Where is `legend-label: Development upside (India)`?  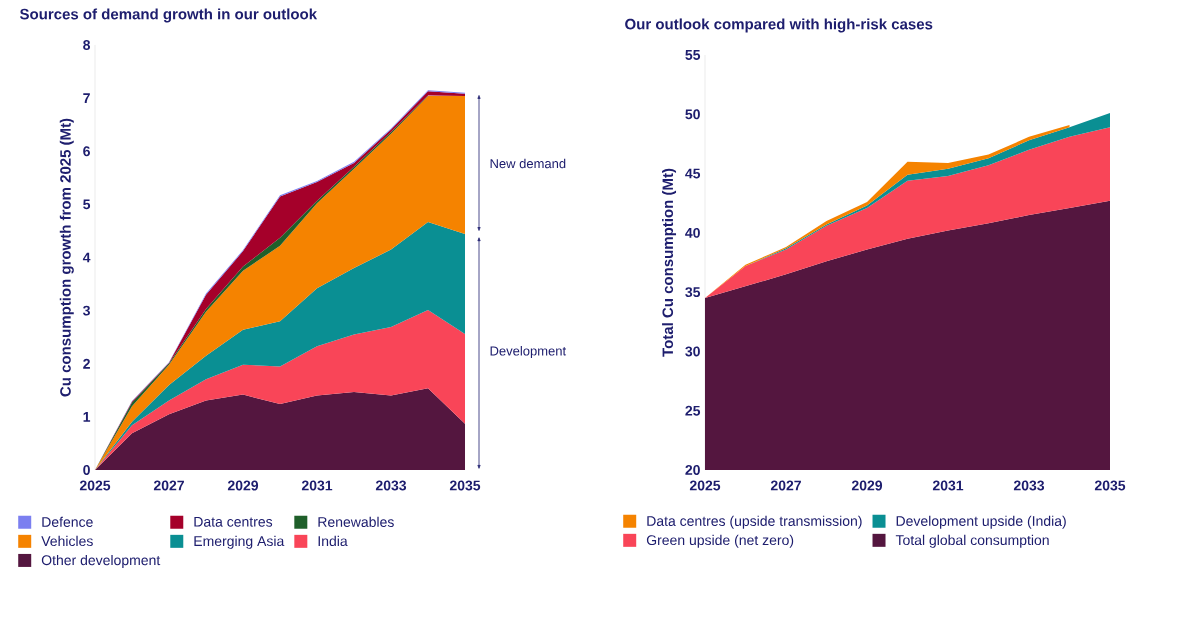 legend-label: Development upside (India) is located at coordinates (981, 522).